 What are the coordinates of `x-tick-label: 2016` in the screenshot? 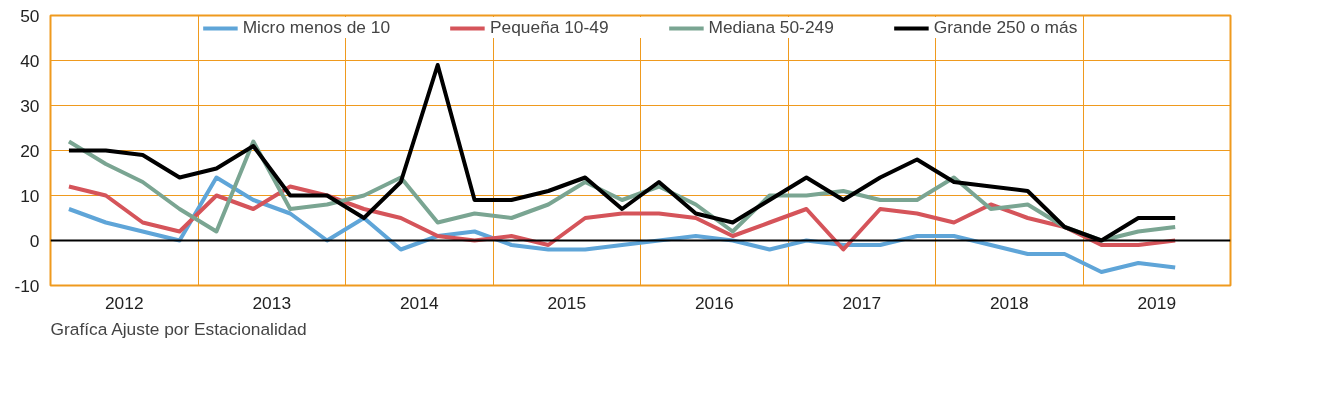 It's located at (714, 302).